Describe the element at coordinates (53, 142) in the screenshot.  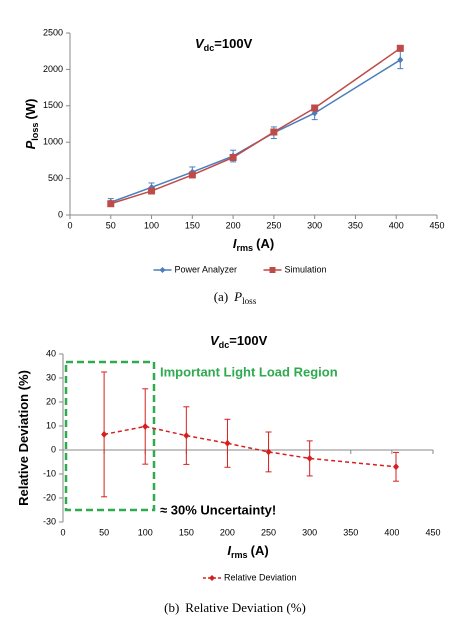
I see `y-tick-label: 1000` at that location.